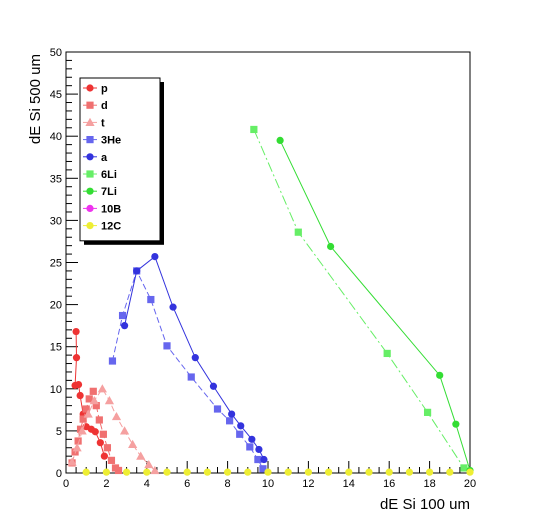 The width and height of the screenshot is (538, 526). Describe the element at coordinates (56, 53) in the screenshot. I see `y-tick-label: 50` at that location.